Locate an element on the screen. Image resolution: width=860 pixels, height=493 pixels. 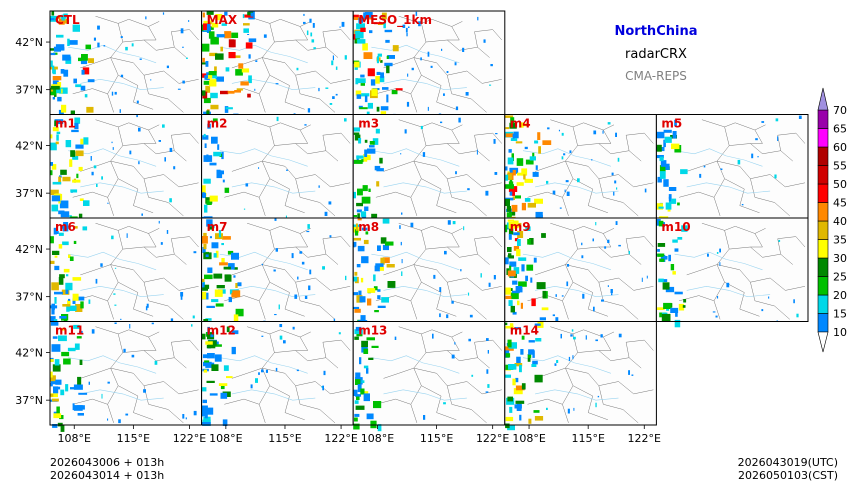
colorbar-max-arrow is located at coordinates (823, 99).